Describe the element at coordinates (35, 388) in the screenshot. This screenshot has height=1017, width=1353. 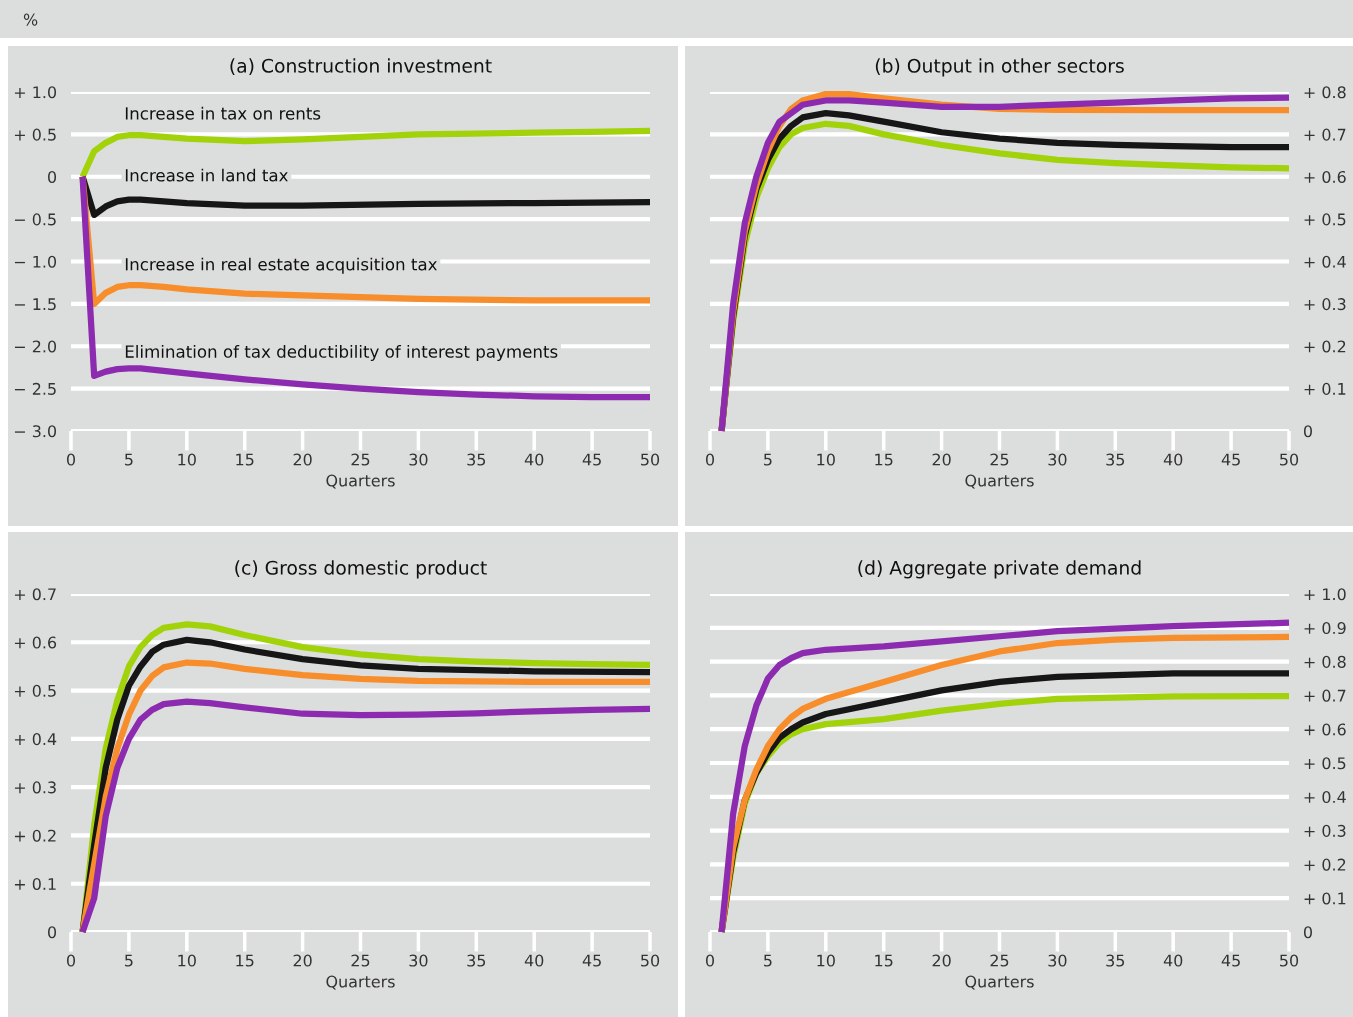
I see `y-tick-label: − 2.5` at that location.